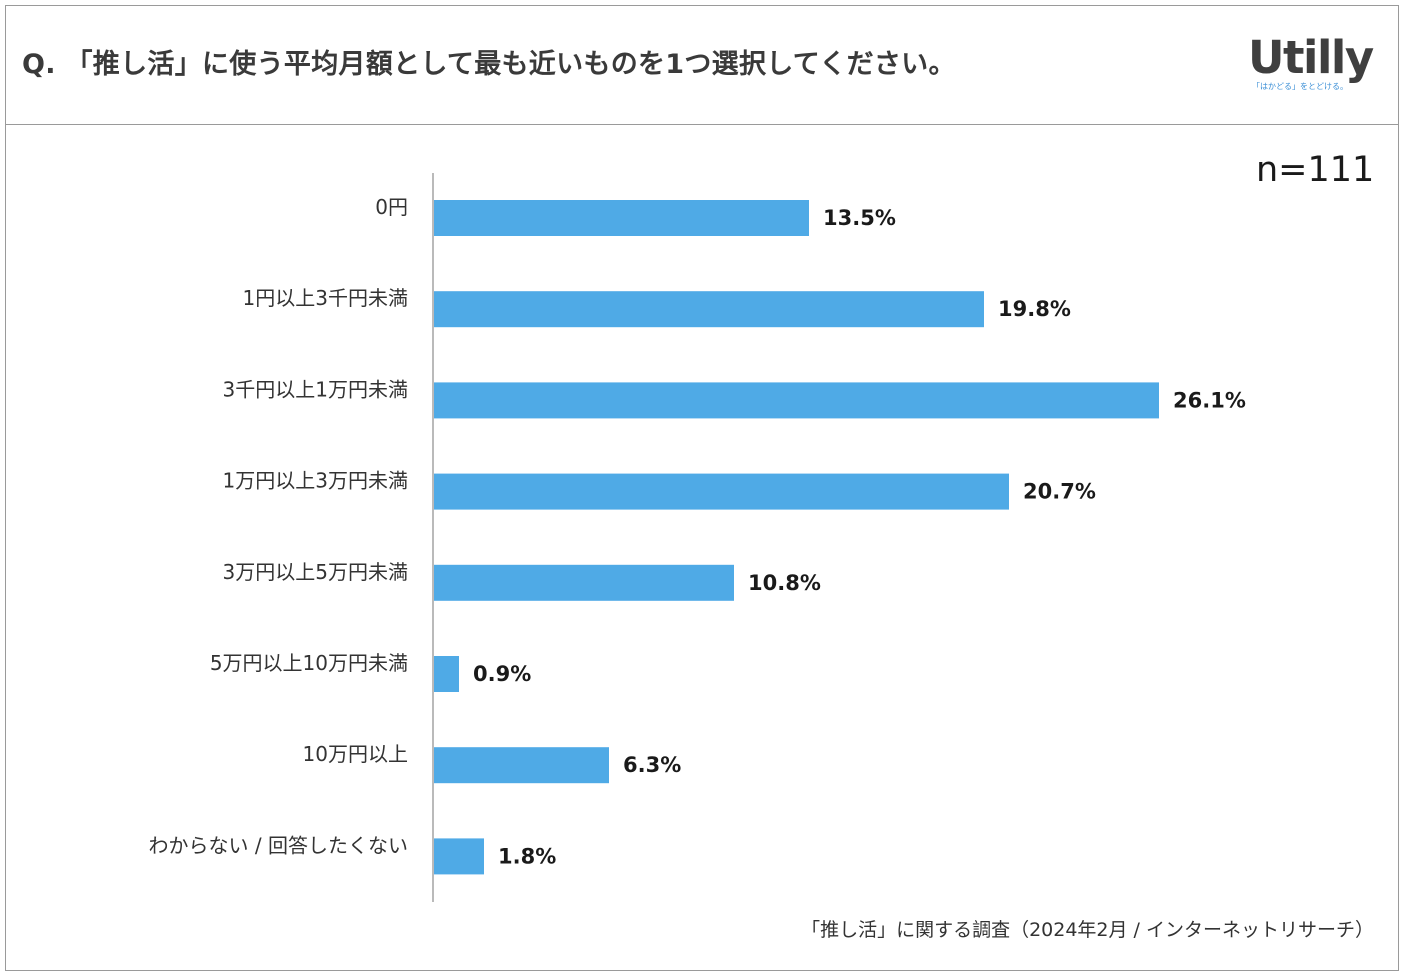  I want to click on category-label-4: 3万円以上5万円未満, so click(315, 572).